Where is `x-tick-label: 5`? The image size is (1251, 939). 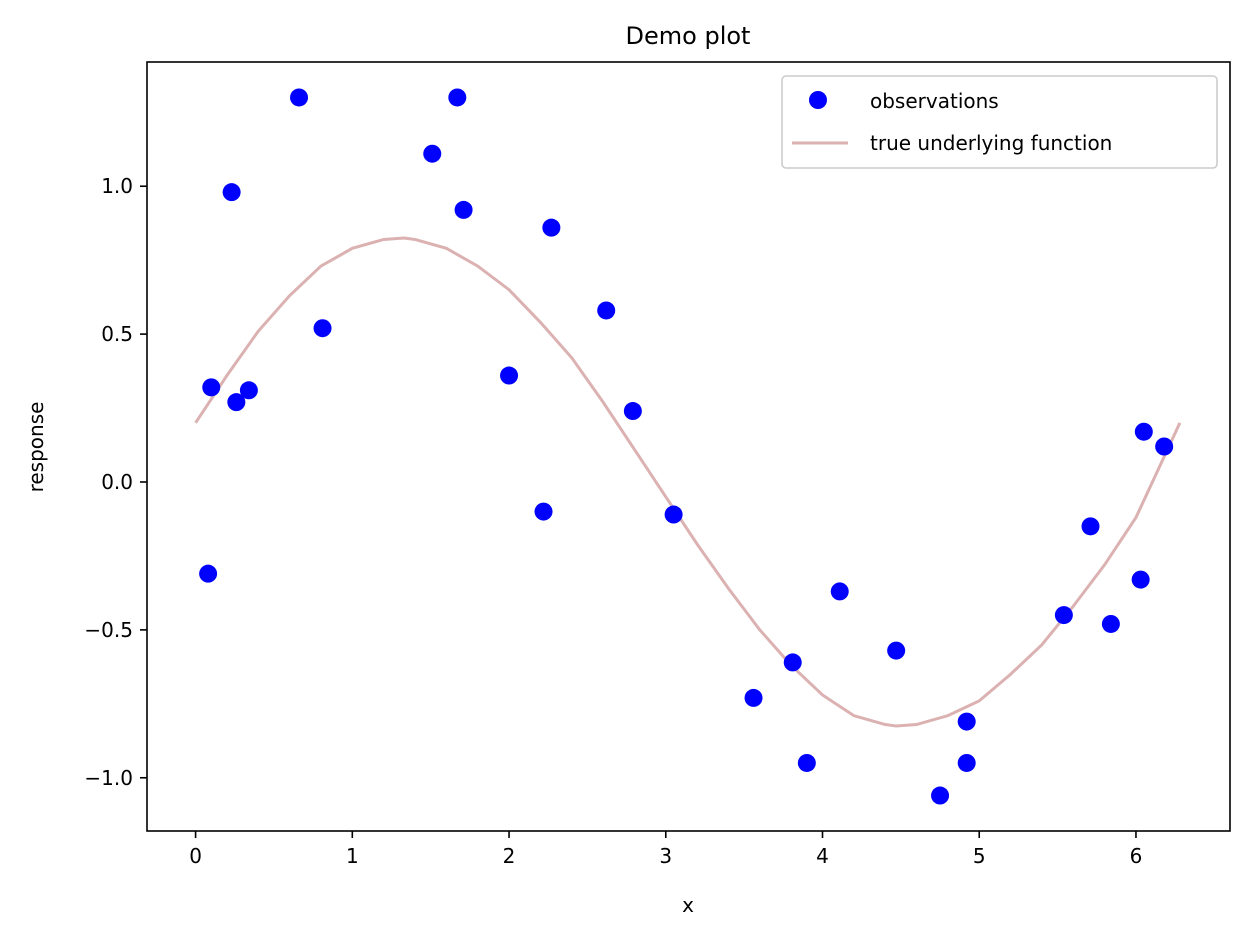 x-tick-label: 5 is located at coordinates (979, 856).